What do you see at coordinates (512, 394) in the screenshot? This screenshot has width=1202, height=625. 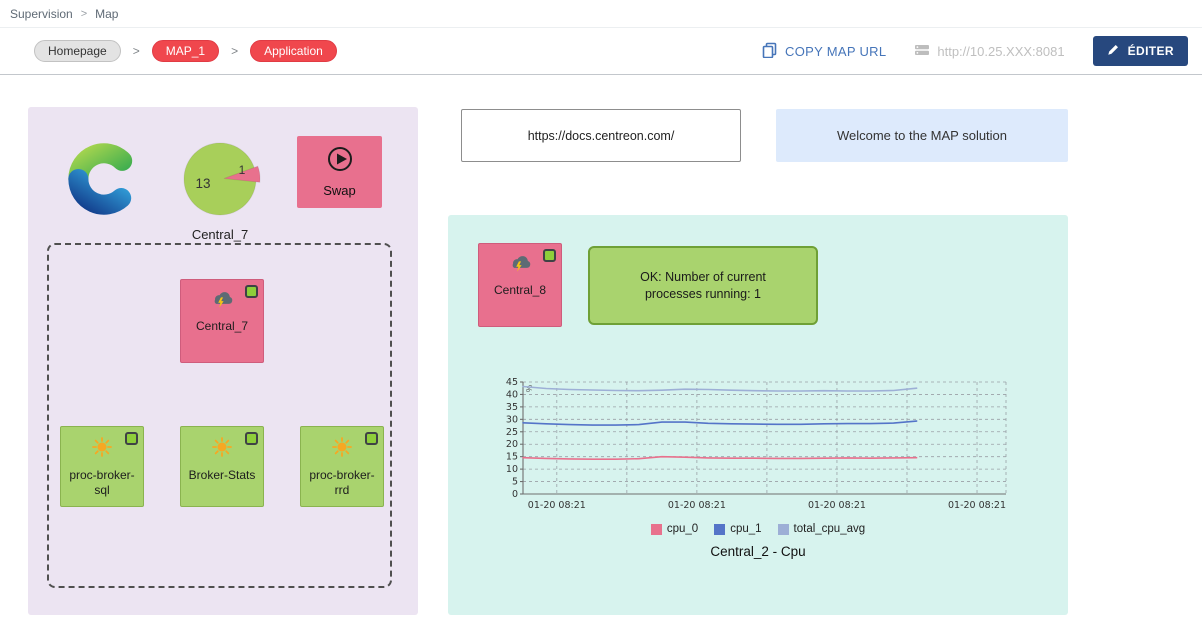 I see `svg-text: 40` at bounding box center [512, 394].